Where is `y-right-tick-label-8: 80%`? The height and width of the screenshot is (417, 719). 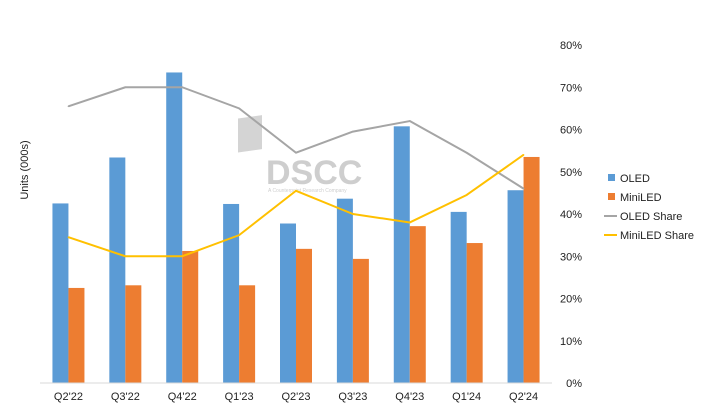
y-right-tick-label-8: 80% is located at coordinates (571, 46).